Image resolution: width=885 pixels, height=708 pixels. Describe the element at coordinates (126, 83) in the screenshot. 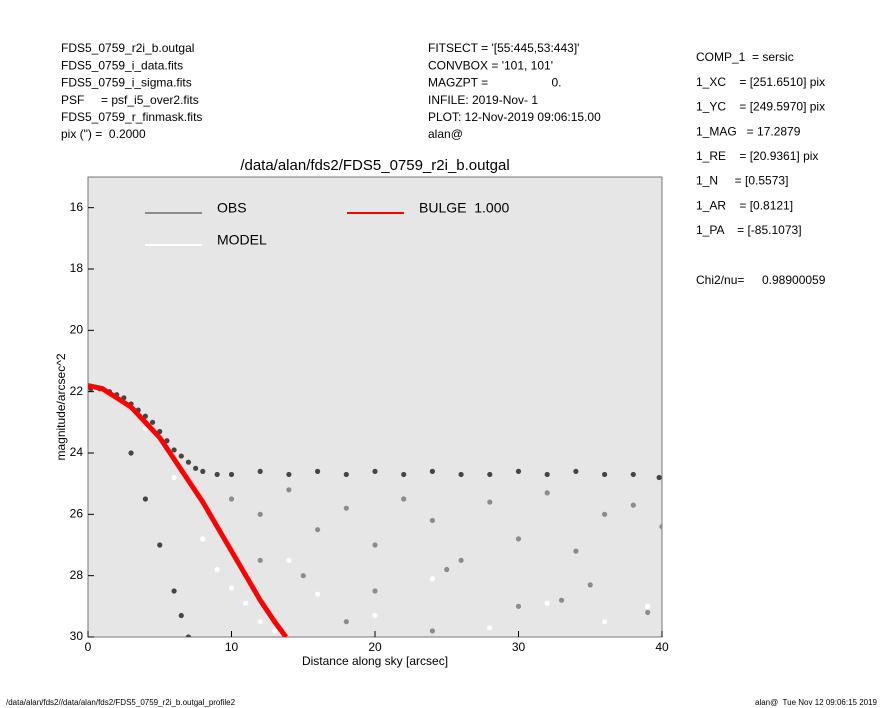

I see `header-left-line: FDS5_0759_i_sigma.fits` at that location.